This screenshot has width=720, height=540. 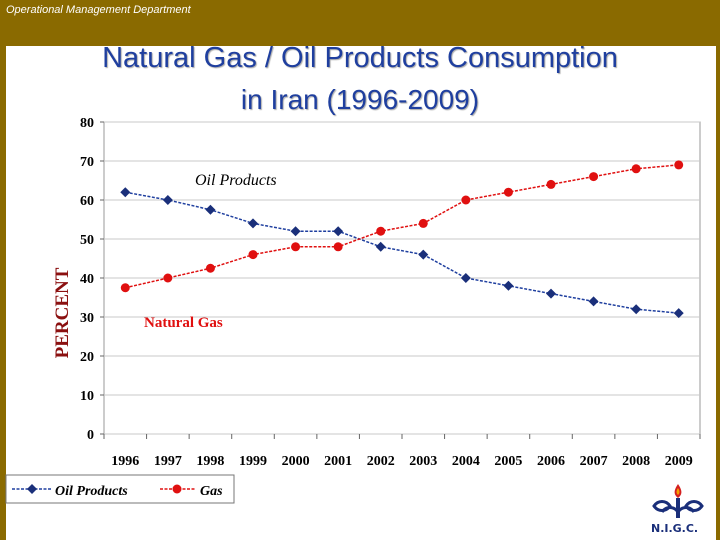 What do you see at coordinates (360, 23) in the screenshot?
I see `header-band` at bounding box center [360, 23].